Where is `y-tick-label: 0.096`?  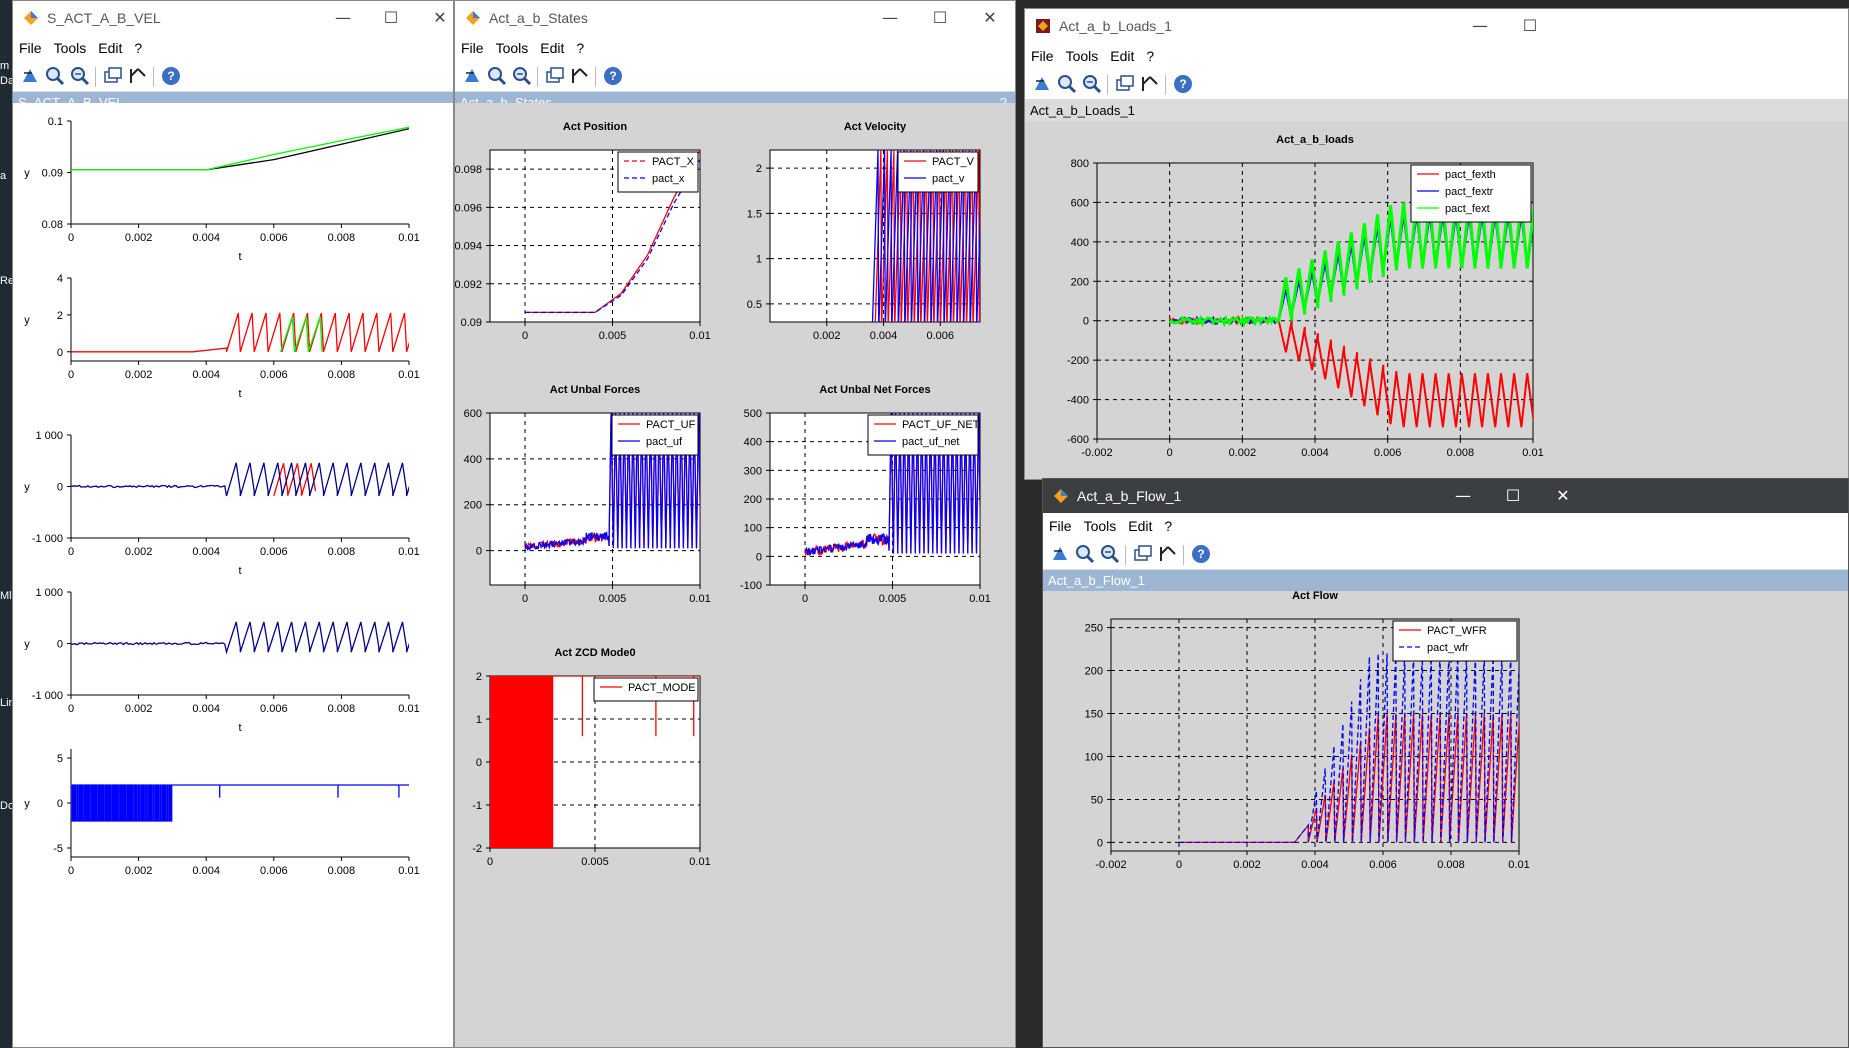
y-tick-label: 0.096 is located at coordinates (468, 208).